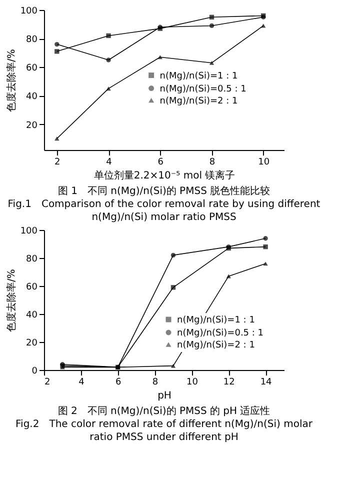  What do you see at coordinates (266, 383) in the screenshot?
I see `x-tick-label: 14` at bounding box center [266, 383].